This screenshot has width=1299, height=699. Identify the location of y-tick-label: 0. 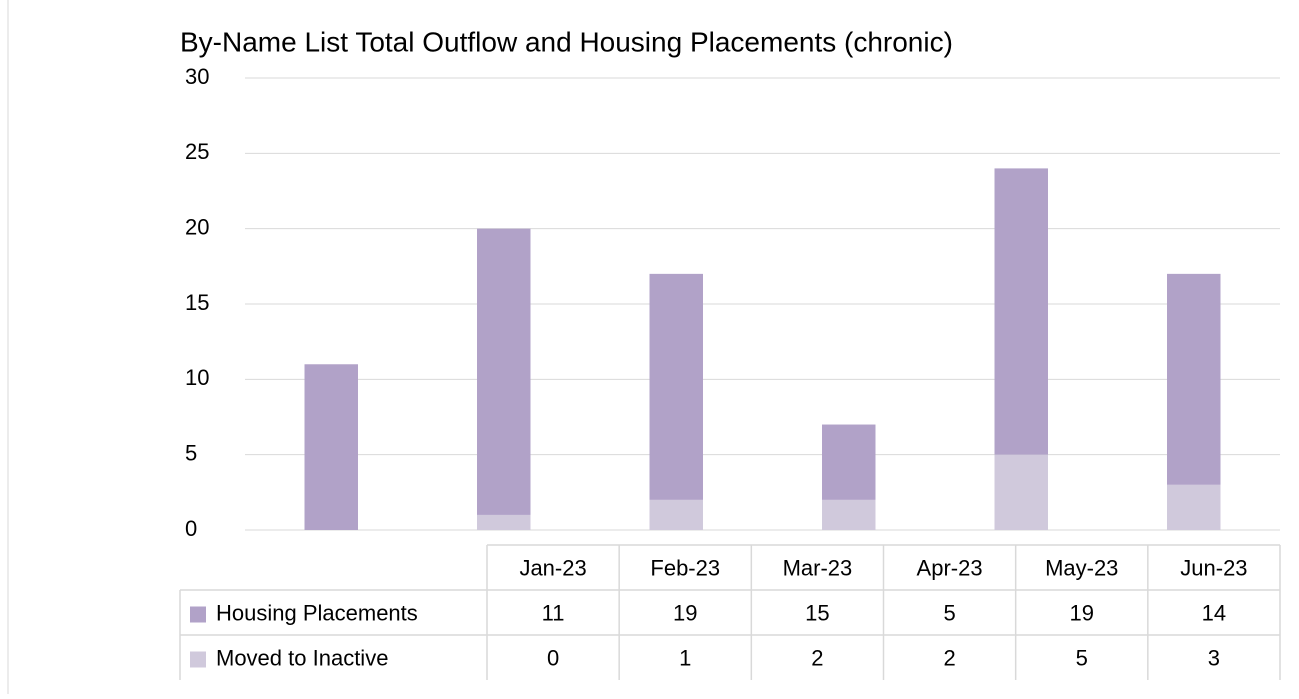
(191, 528).